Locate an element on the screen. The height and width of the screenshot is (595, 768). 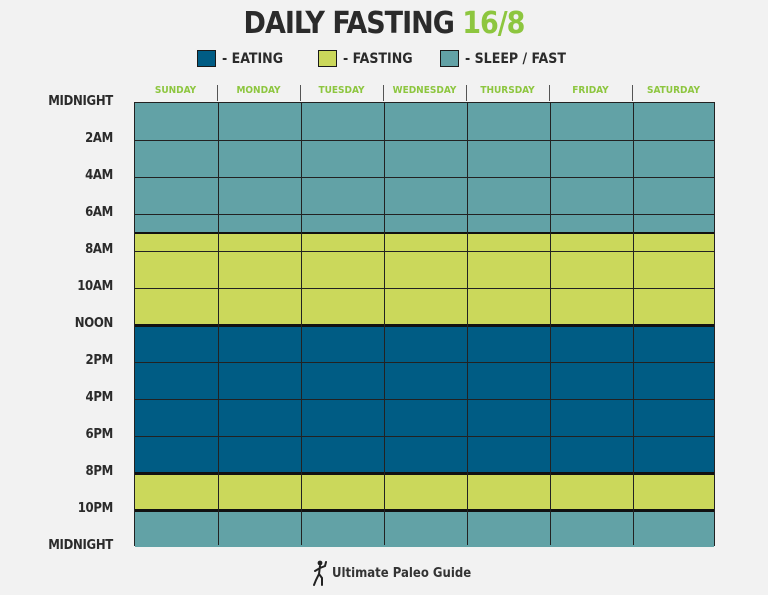
page-title: DAILY FASTING 16/8 is located at coordinates (384, 23).